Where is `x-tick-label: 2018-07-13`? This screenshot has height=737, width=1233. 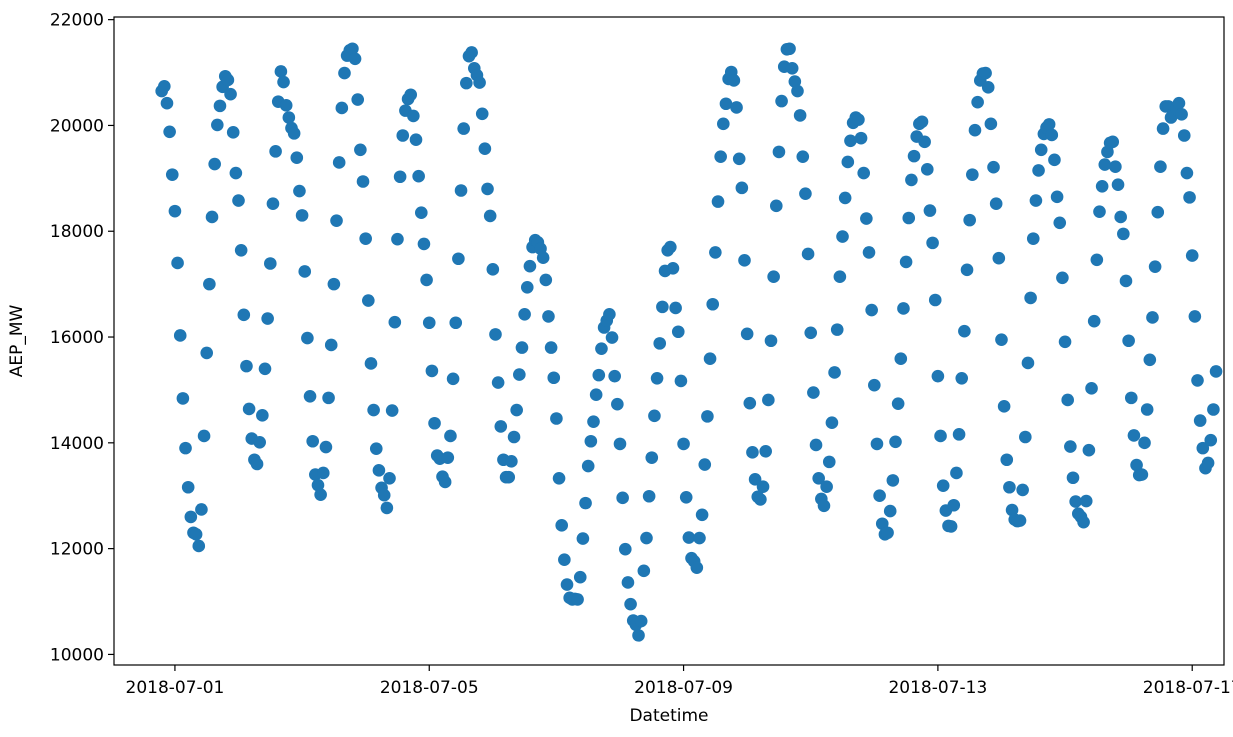 x-tick-label: 2018-07-13 is located at coordinates (937, 688).